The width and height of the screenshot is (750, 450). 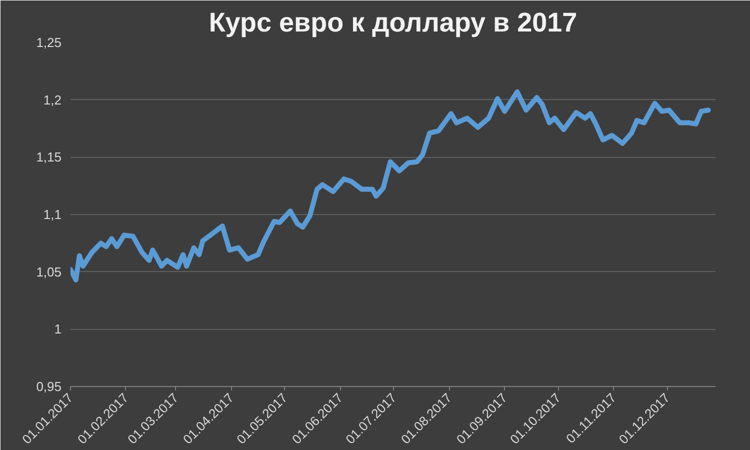 What do you see at coordinates (49, 272) in the screenshot?
I see `y-tick-label: 1,05` at bounding box center [49, 272].